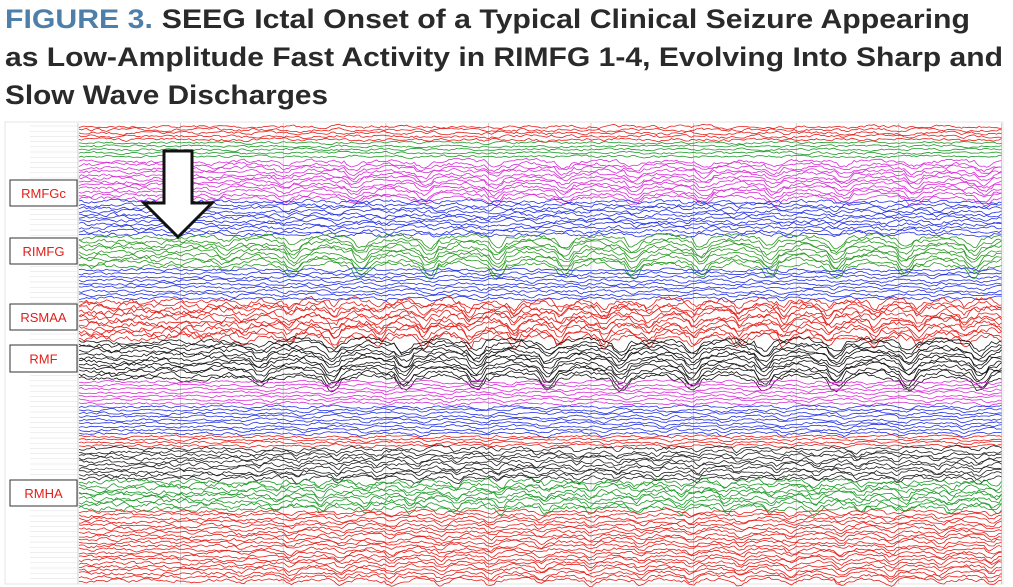 The height and width of the screenshot is (587, 1013). Describe the element at coordinates (43, 359) in the screenshot. I see `region-label: RMF` at that location.